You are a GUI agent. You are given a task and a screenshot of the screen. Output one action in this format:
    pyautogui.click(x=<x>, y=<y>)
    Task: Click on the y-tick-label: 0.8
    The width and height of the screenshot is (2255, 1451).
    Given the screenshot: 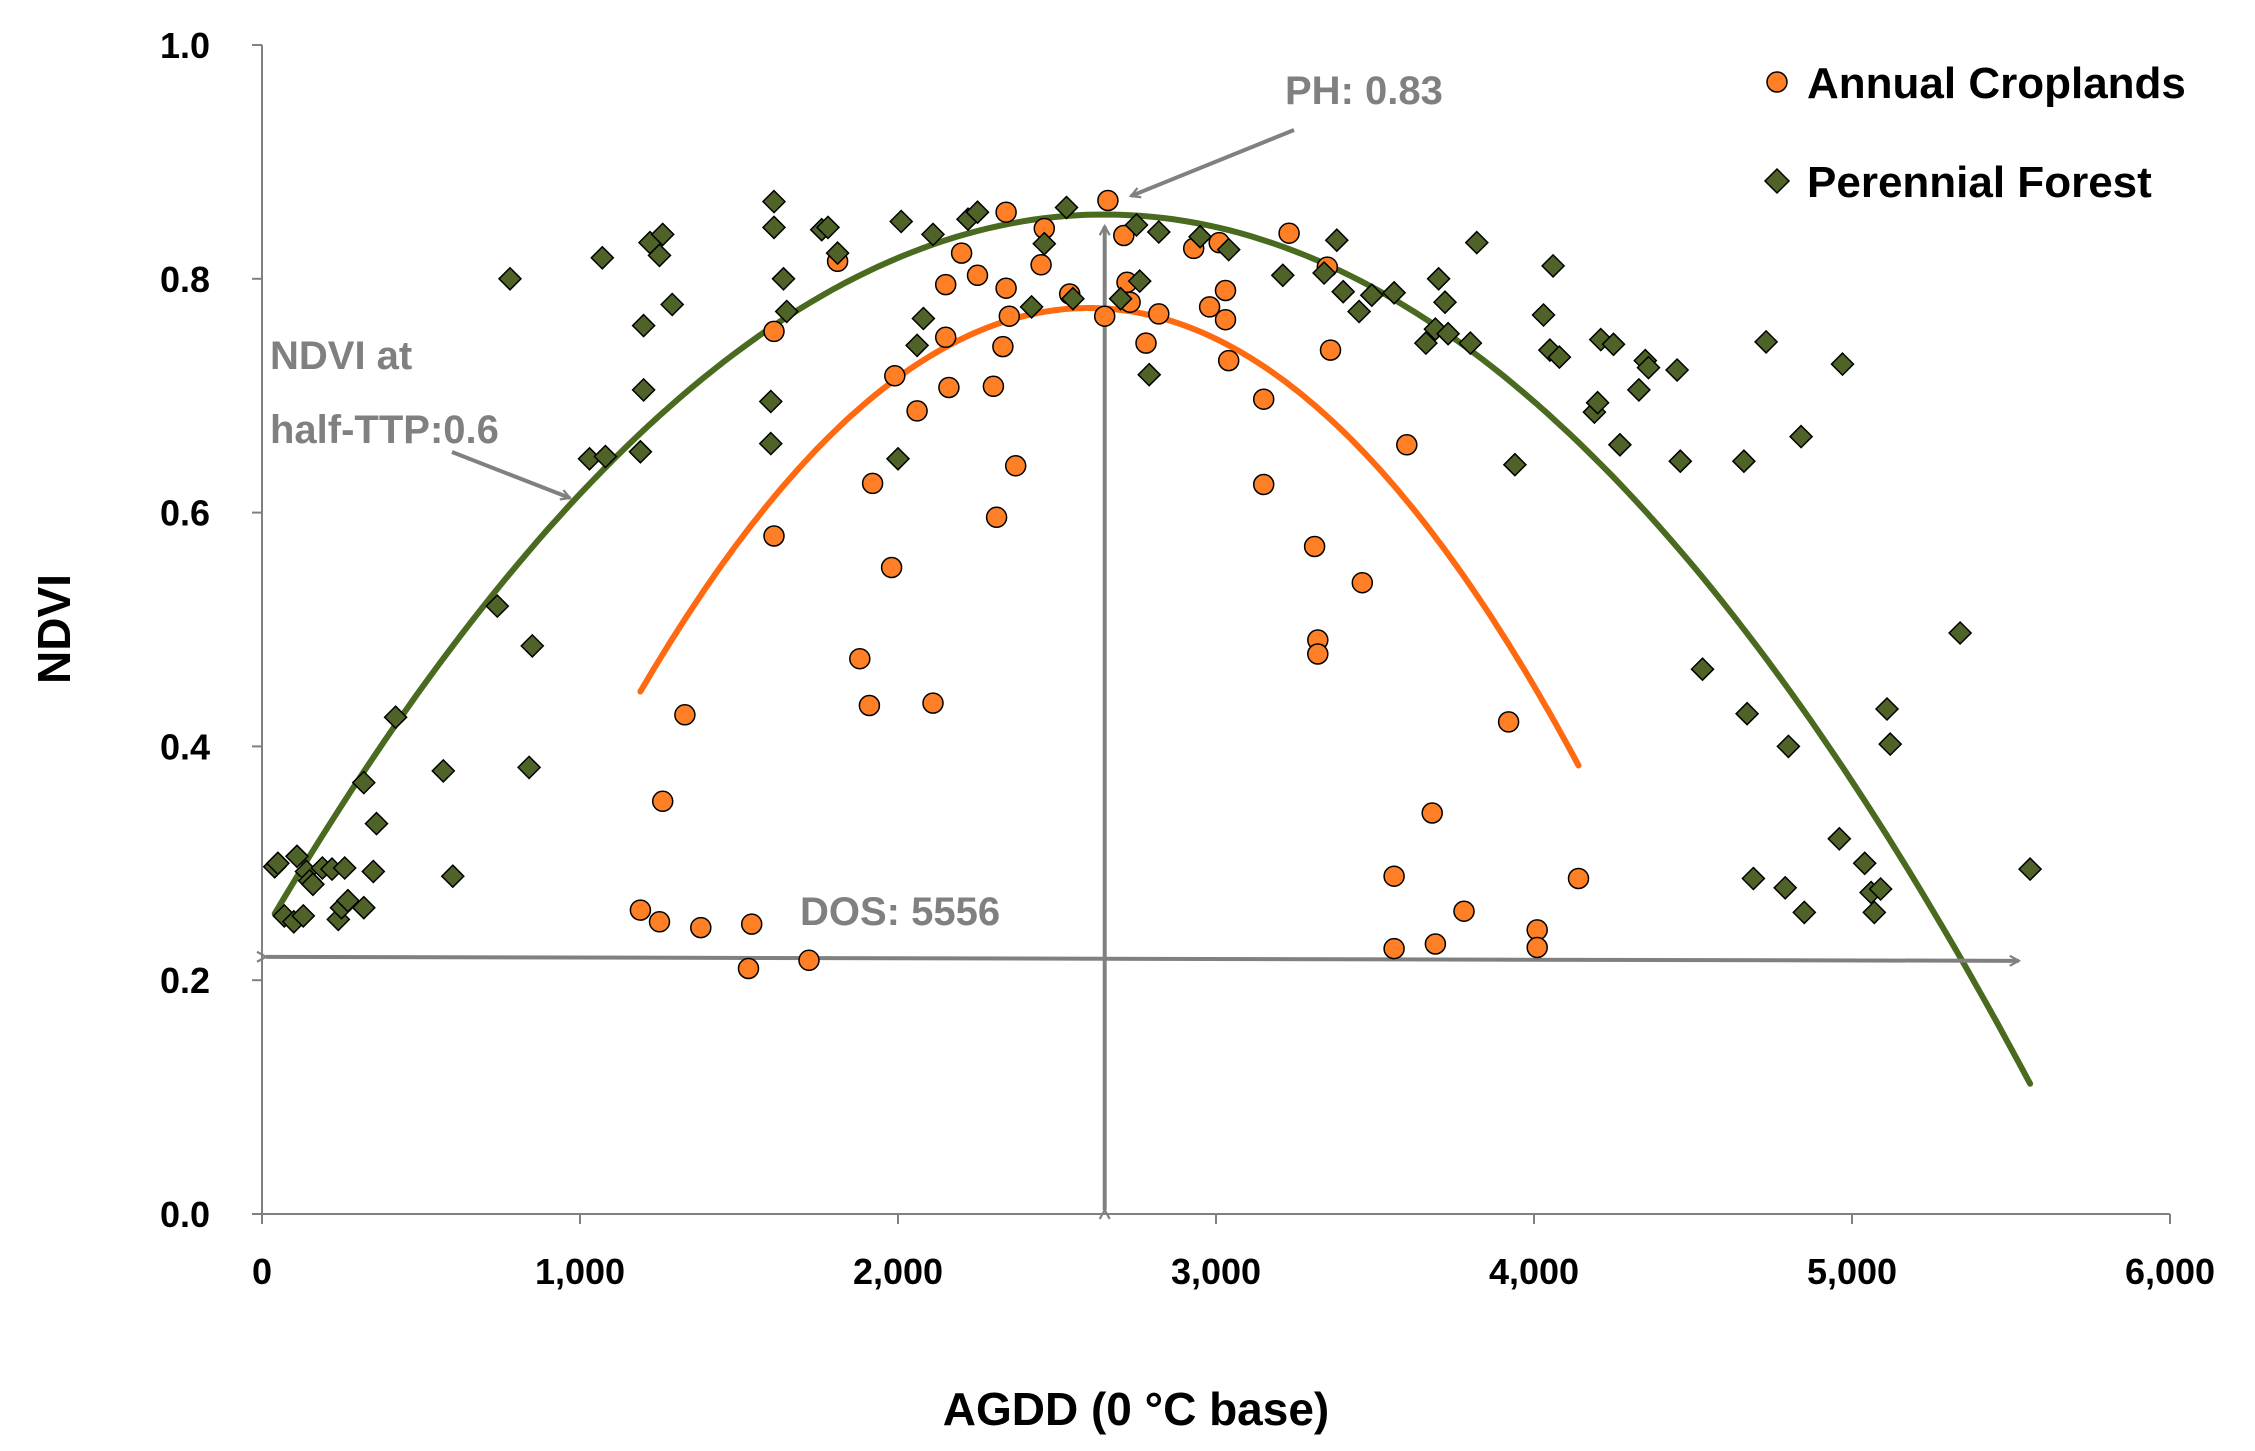 What is the action you would take?
    pyautogui.click(x=185, y=279)
    